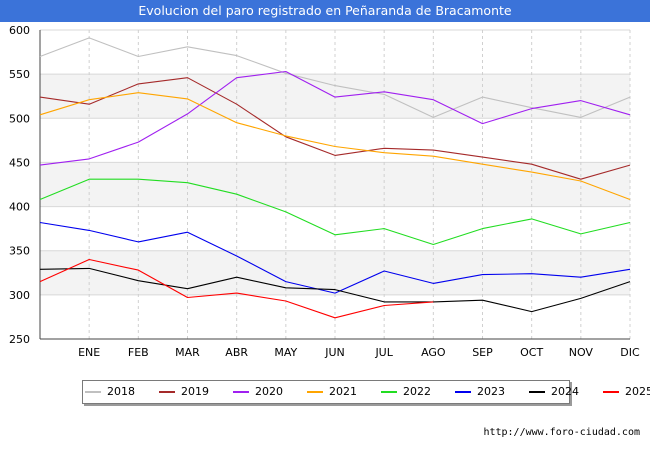  I want to click on x-tick-label: MAR, so click(187, 352).